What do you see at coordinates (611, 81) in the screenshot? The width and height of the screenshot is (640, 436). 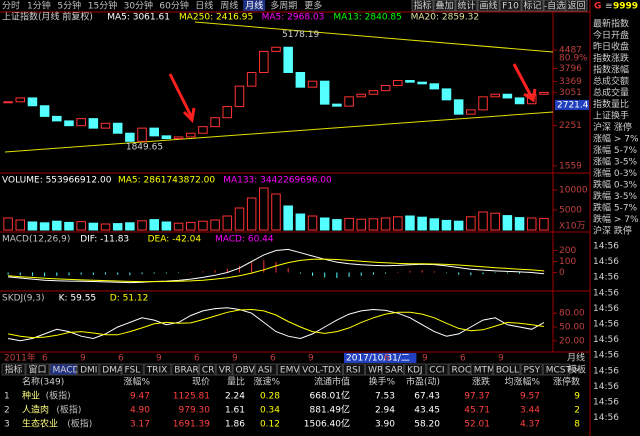 I see `sidebar-item: 总成交额` at bounding box center [611, 81].